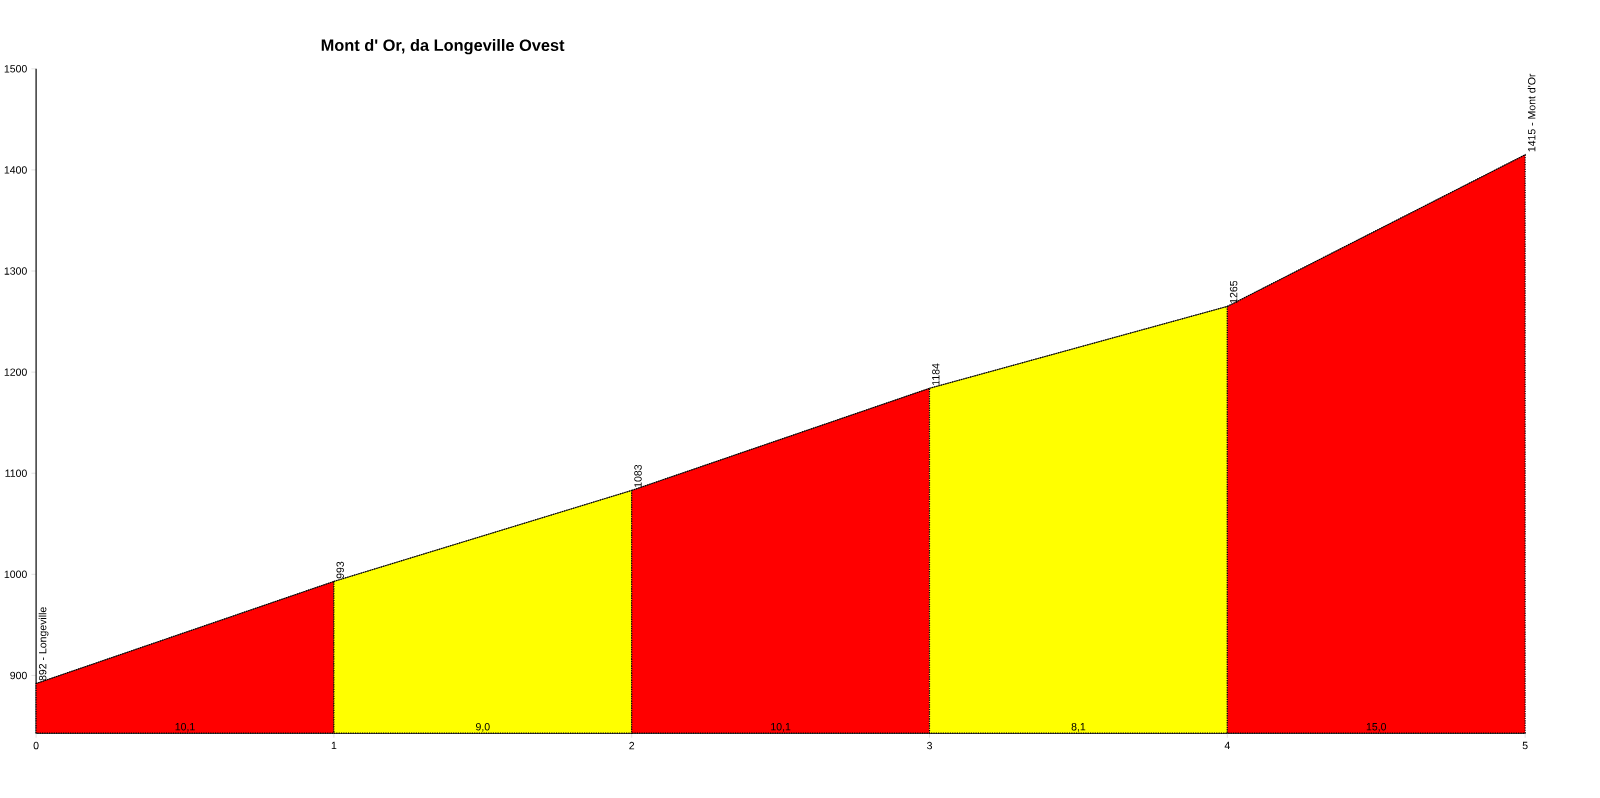  Describe the element at coordinates (1531, 112) in the screenshot. I see `annotation: 1415 - Mont d'Or` at that location.